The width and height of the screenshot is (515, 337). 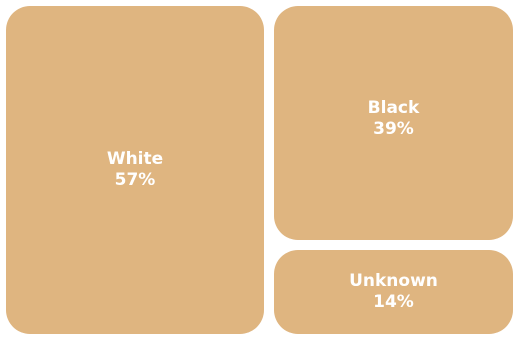 I want to click on tile-value-unknown: 14%, so click(x=393, y=302).